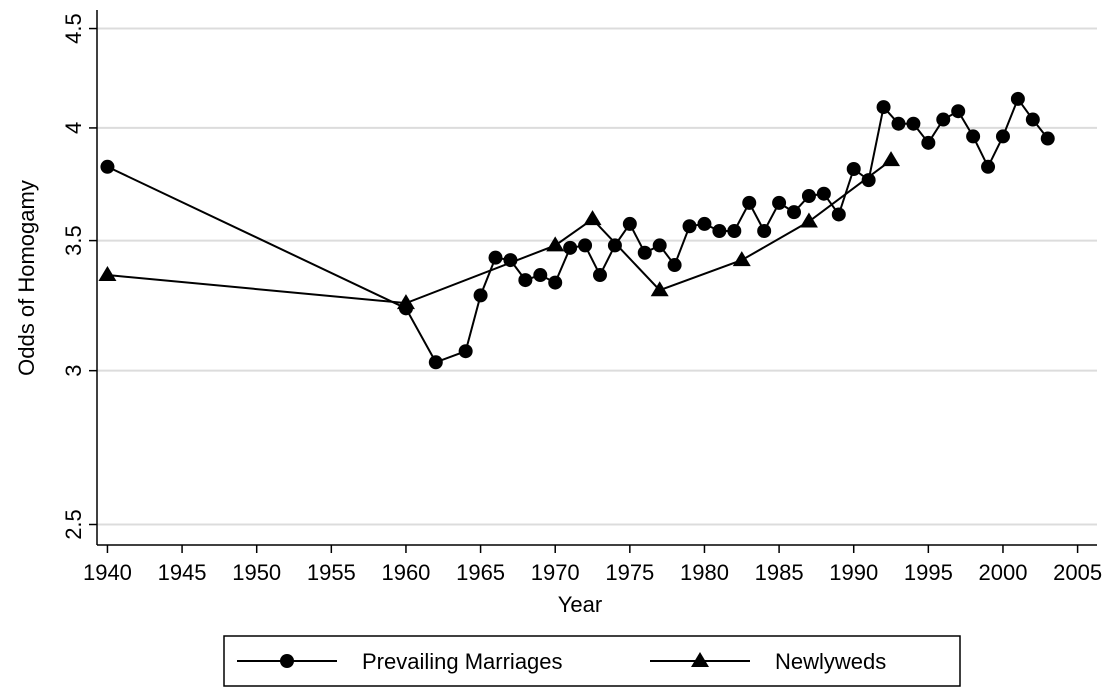 This screenshot has height=690, width=1118. What do you see at coordinates (73, 240) in the screenshot?
I see `y-tick-label: 3.5` at bounding box center [73, 240].